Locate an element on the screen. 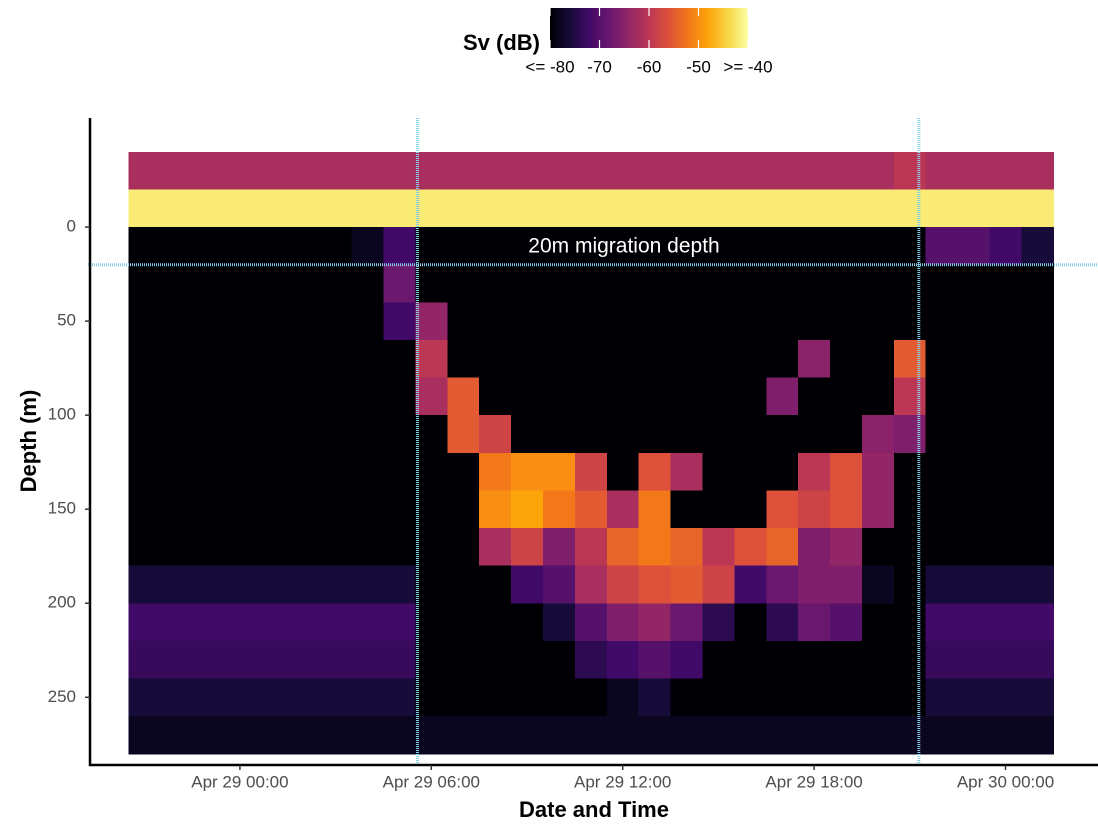 Image resolution: width=1098 pixels, height=825 pixels. colorbar-tick-label: -70 is located at coordinates (599, 66).